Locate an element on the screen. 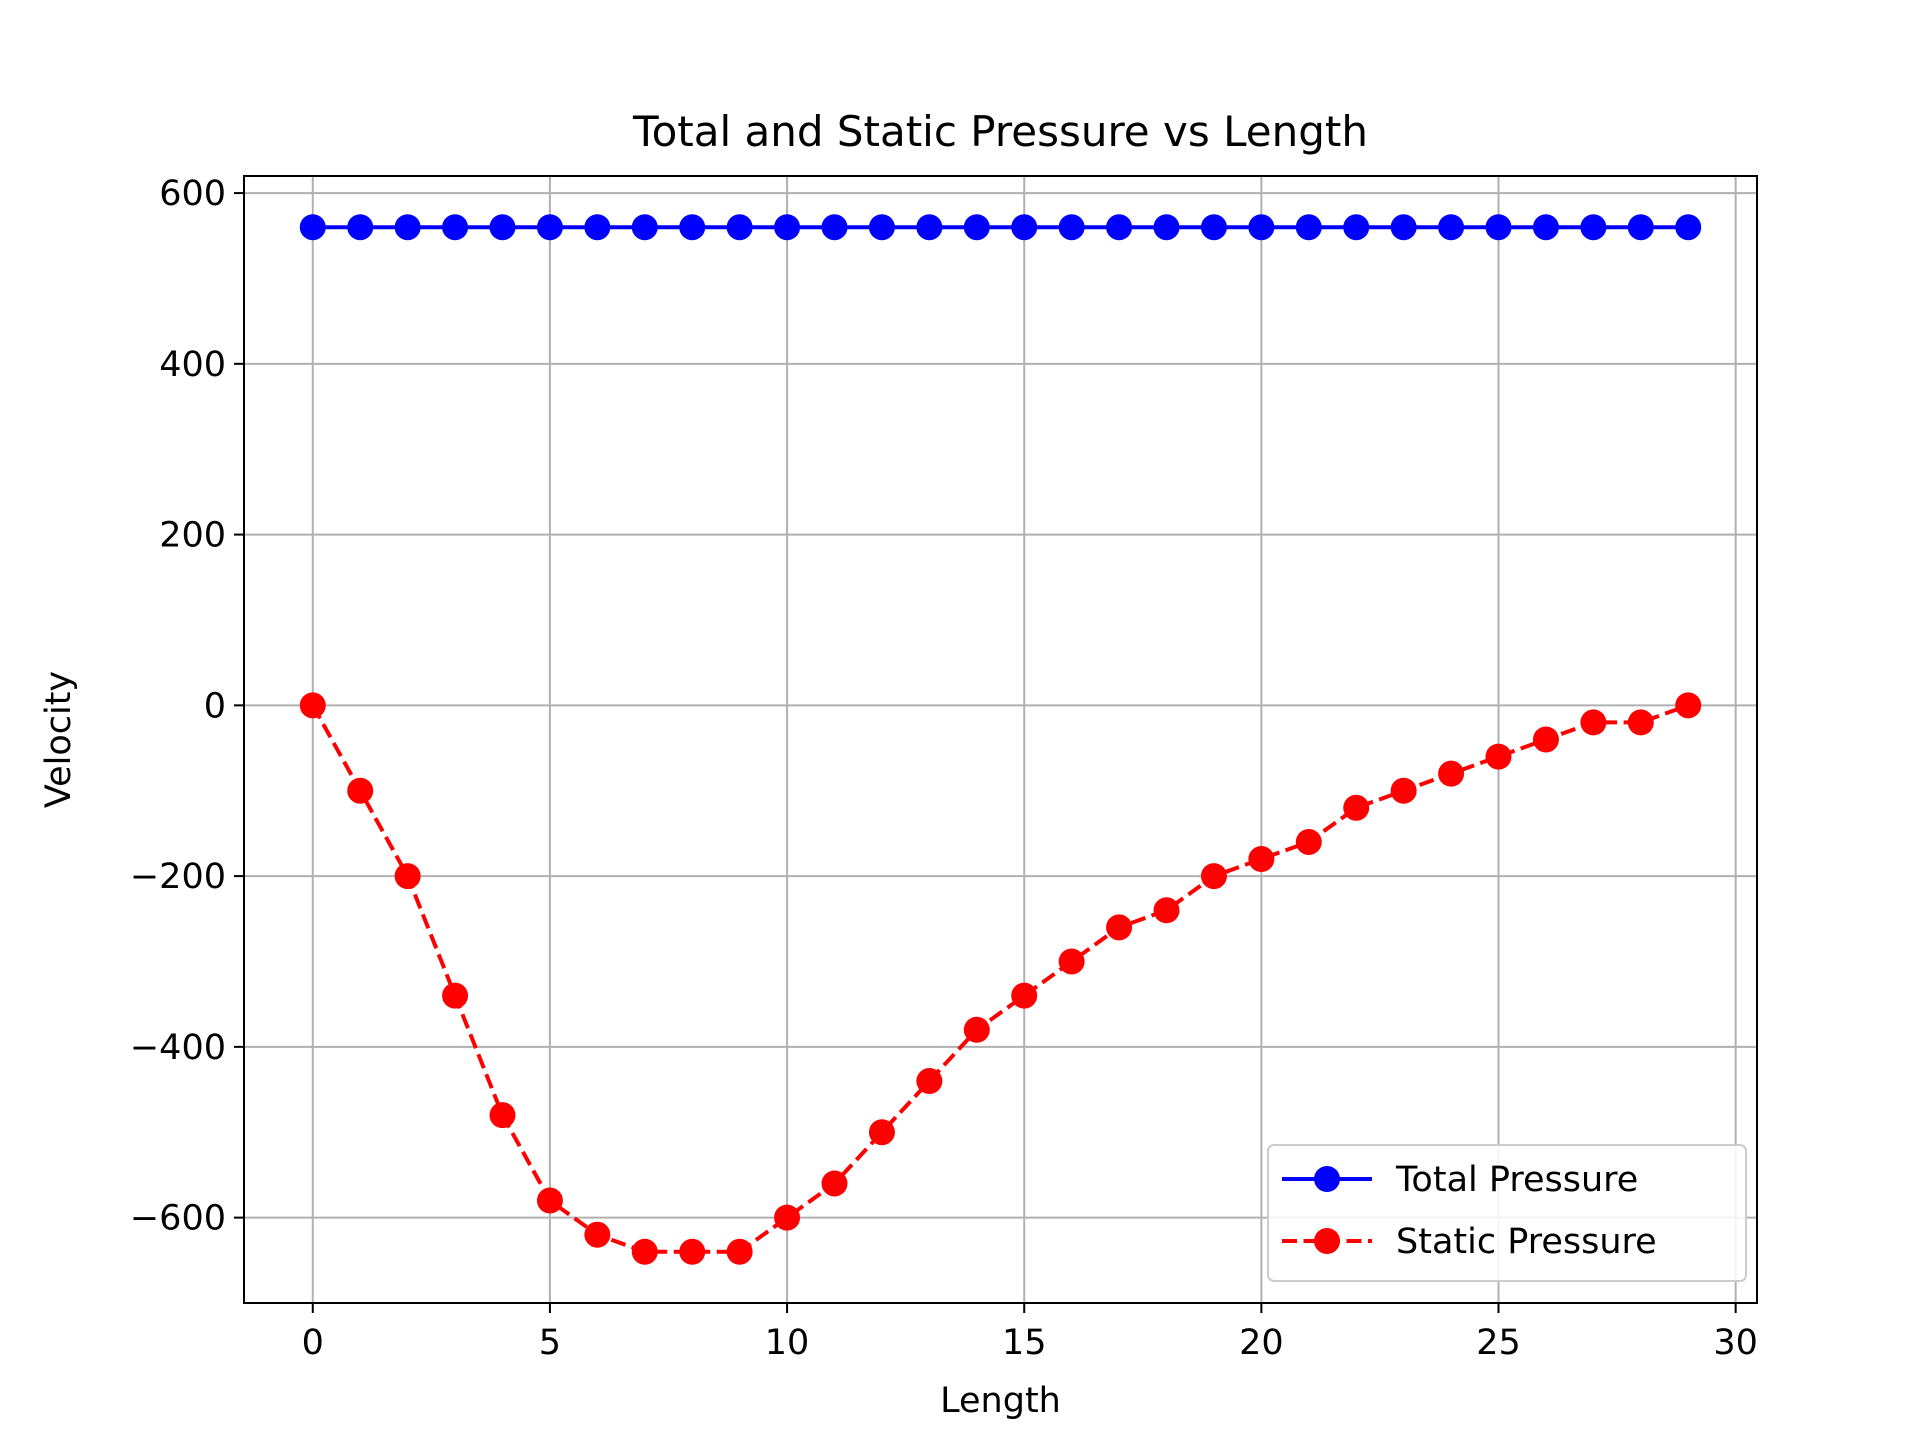 The image size is (1920, 1445). y-tick-label: 200 is located at coordinates (192, 536).